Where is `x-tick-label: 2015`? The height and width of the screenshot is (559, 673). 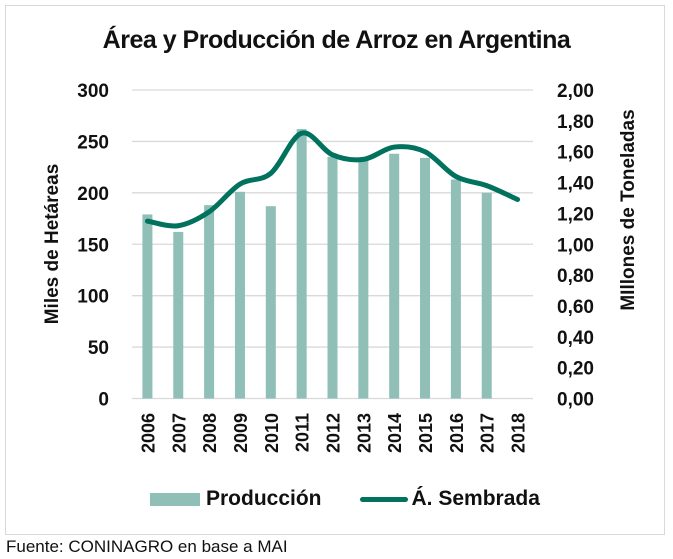 x-tick-label: 2015 is located at coordinates (426, 433).